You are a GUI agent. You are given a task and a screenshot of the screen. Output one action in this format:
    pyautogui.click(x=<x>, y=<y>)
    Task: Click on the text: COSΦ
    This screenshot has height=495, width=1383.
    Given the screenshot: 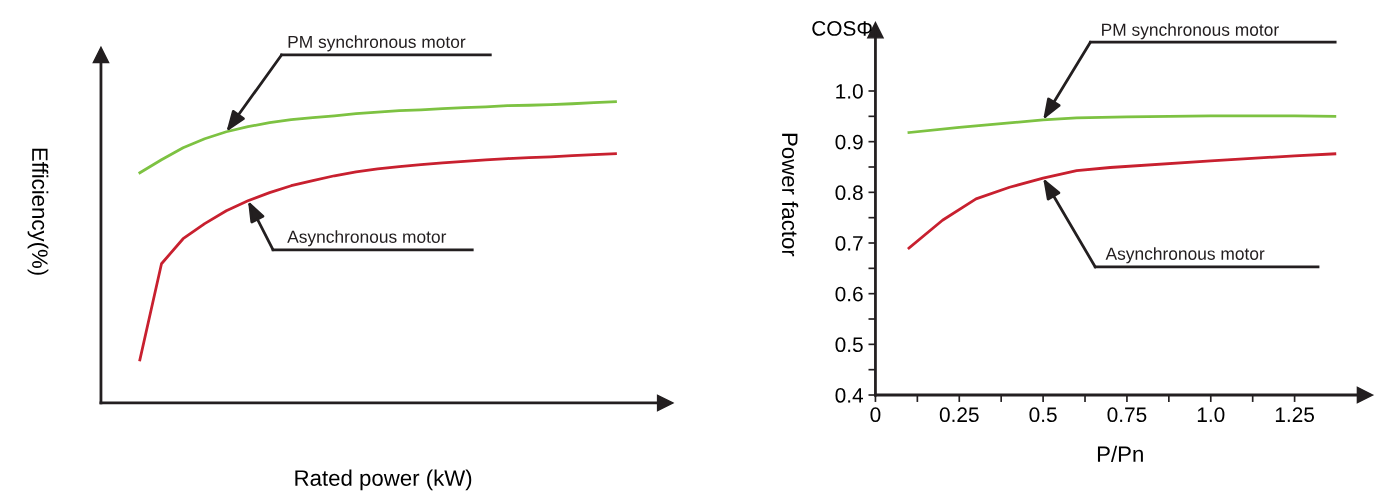 What is the action you would take?
    pyautogui.click(x=842, y=28)
    